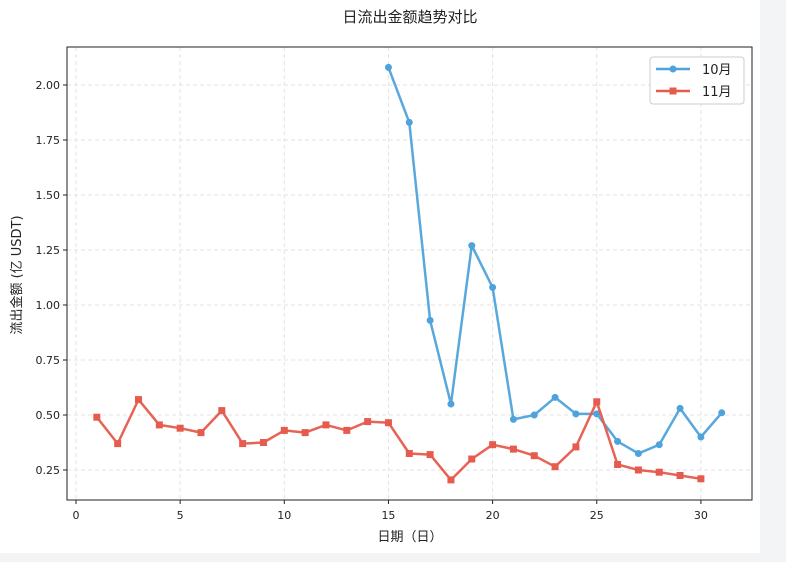 The height and width of the screenshot is (562, 786). What do you see at coordinates (180, 515) in the screenshot?
I see `x-tick-label: 5` at bounding box center [180, 515].